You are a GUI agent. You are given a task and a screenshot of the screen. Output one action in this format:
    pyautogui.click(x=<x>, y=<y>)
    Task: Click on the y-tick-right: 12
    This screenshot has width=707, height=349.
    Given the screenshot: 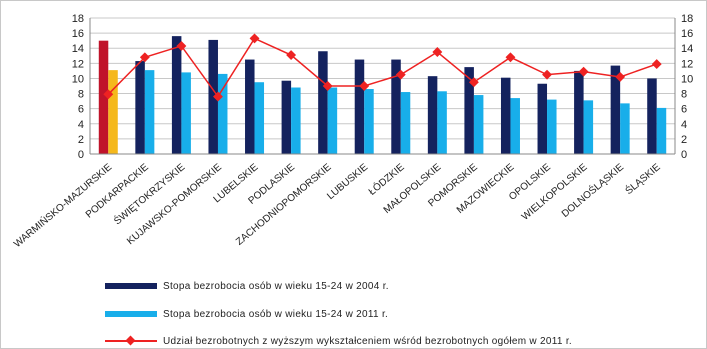 What is the action you would take?
    pyautogui.click(x=687, y=64)
    